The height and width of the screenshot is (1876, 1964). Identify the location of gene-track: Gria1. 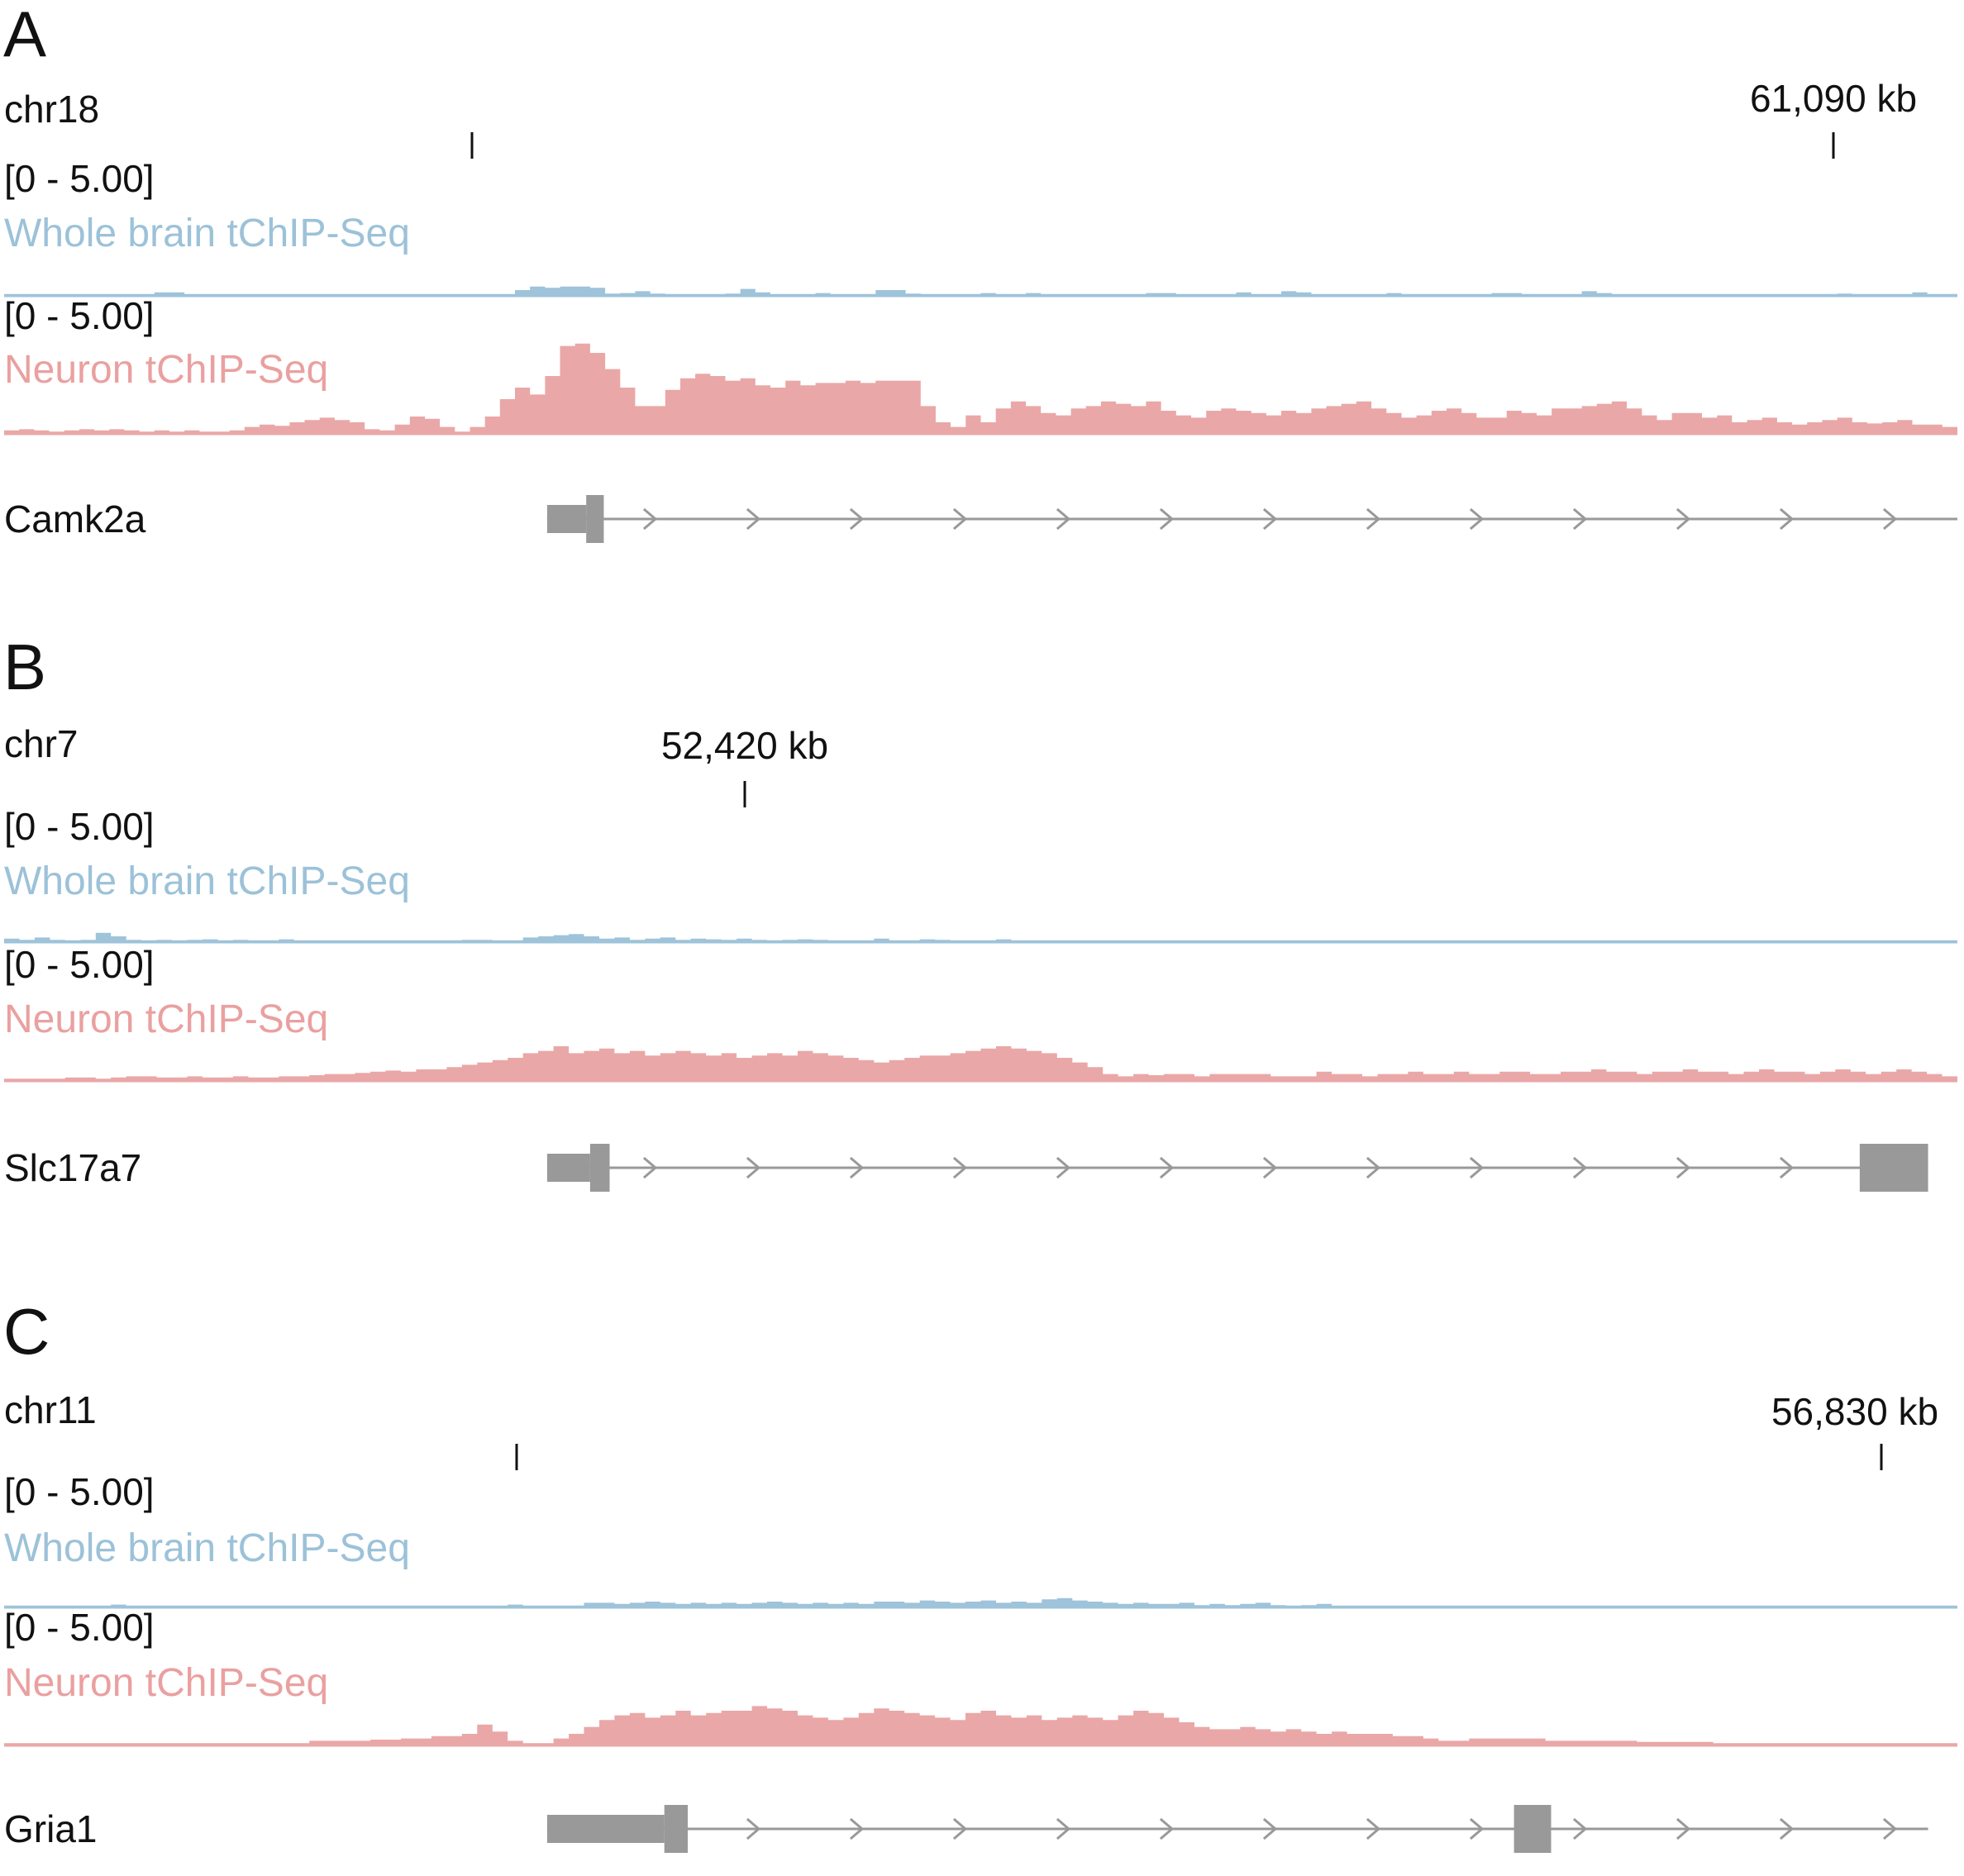
(966, 1829).